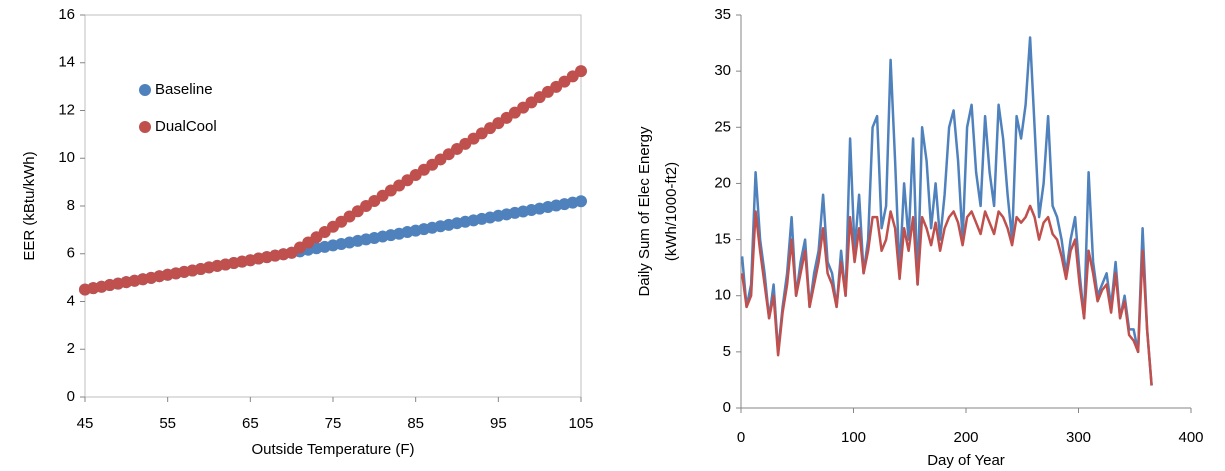  What do you see at coordinates (71, 253) in the screenshot?
I see `y-tick-label: 6` at bounding box center [71, 253].